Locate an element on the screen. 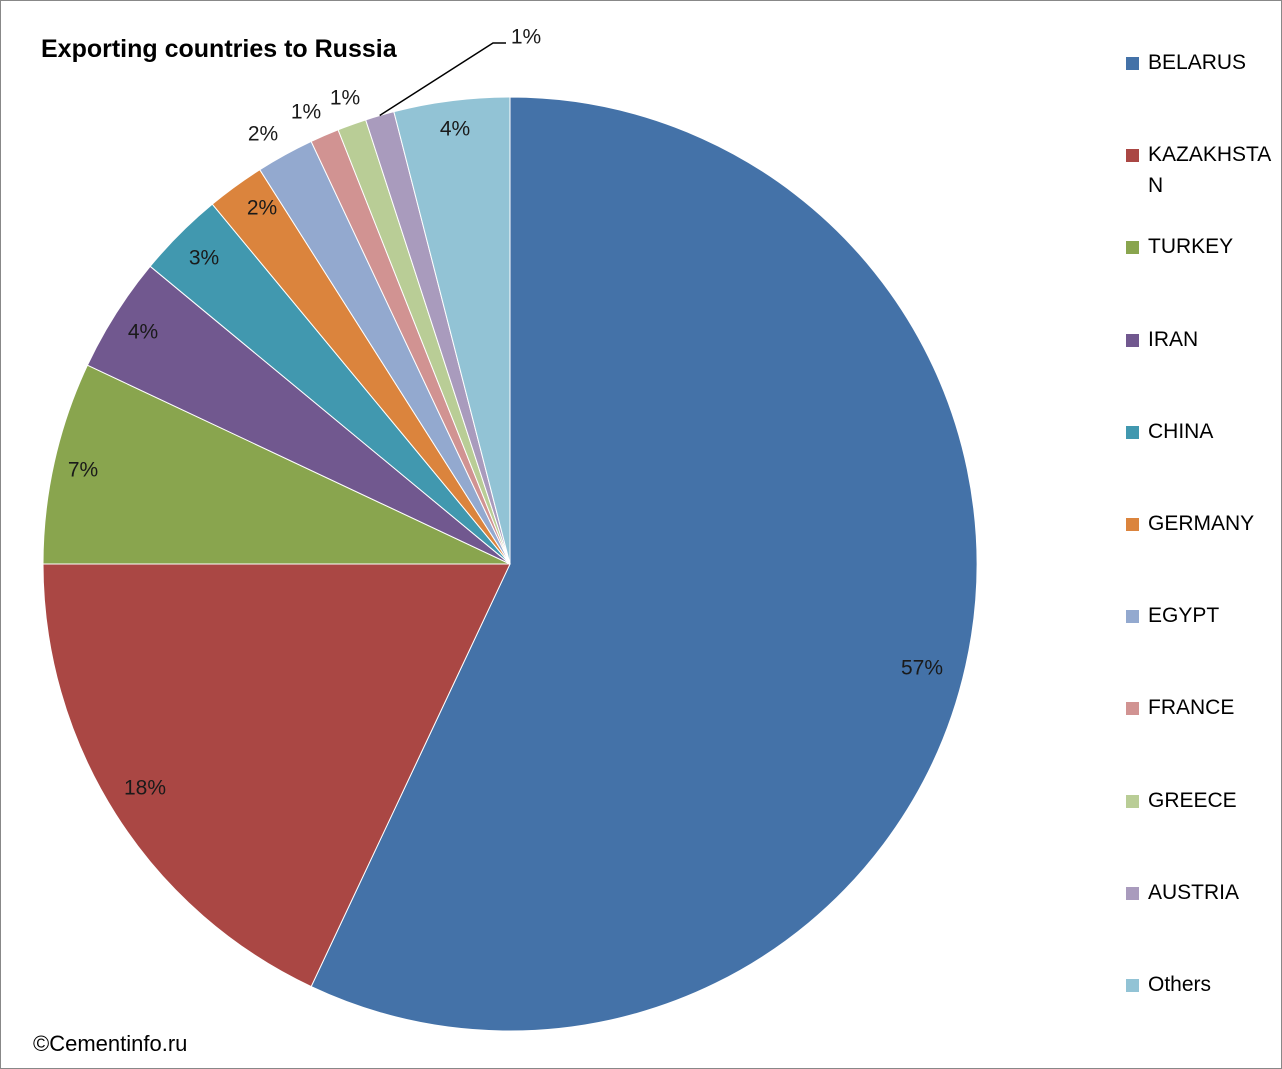  legend-label: GERMANY is located at coordinates (1201, 523).